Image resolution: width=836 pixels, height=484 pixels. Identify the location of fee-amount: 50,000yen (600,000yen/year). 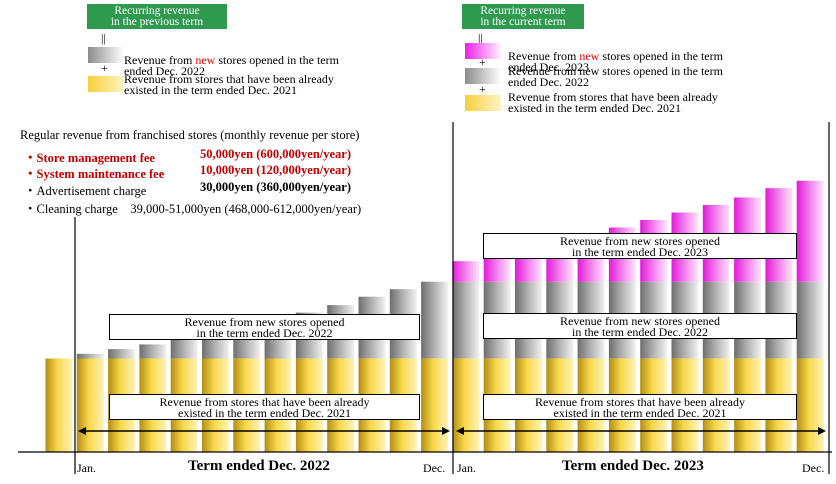
(276, 154).